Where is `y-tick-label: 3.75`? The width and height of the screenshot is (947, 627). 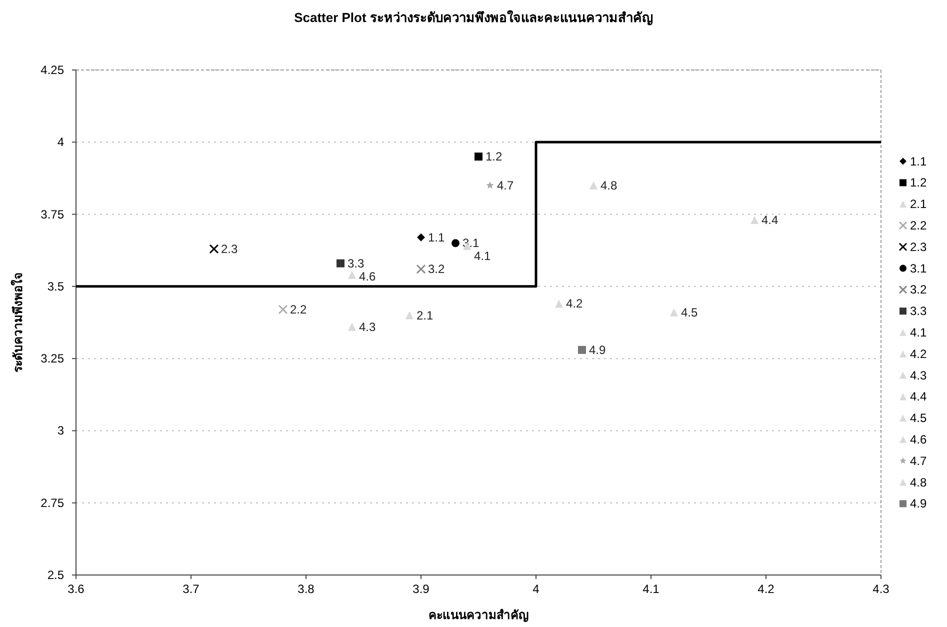 y-tick-label: 3.75 is located at coordinates (52, 214).